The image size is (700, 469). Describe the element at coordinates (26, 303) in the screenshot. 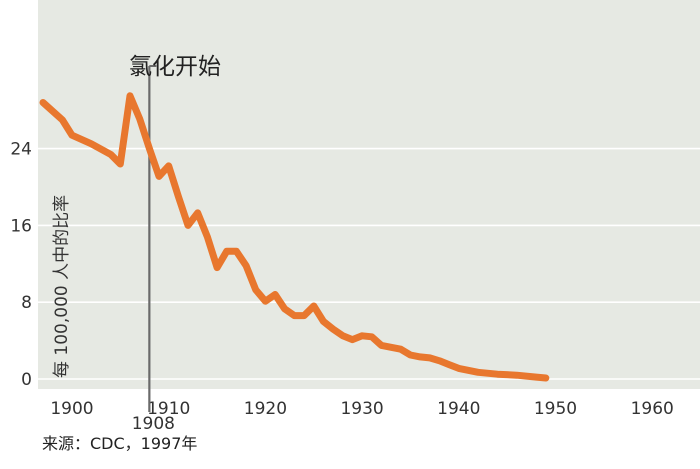

I see `y-tick-label: 8` at that location.